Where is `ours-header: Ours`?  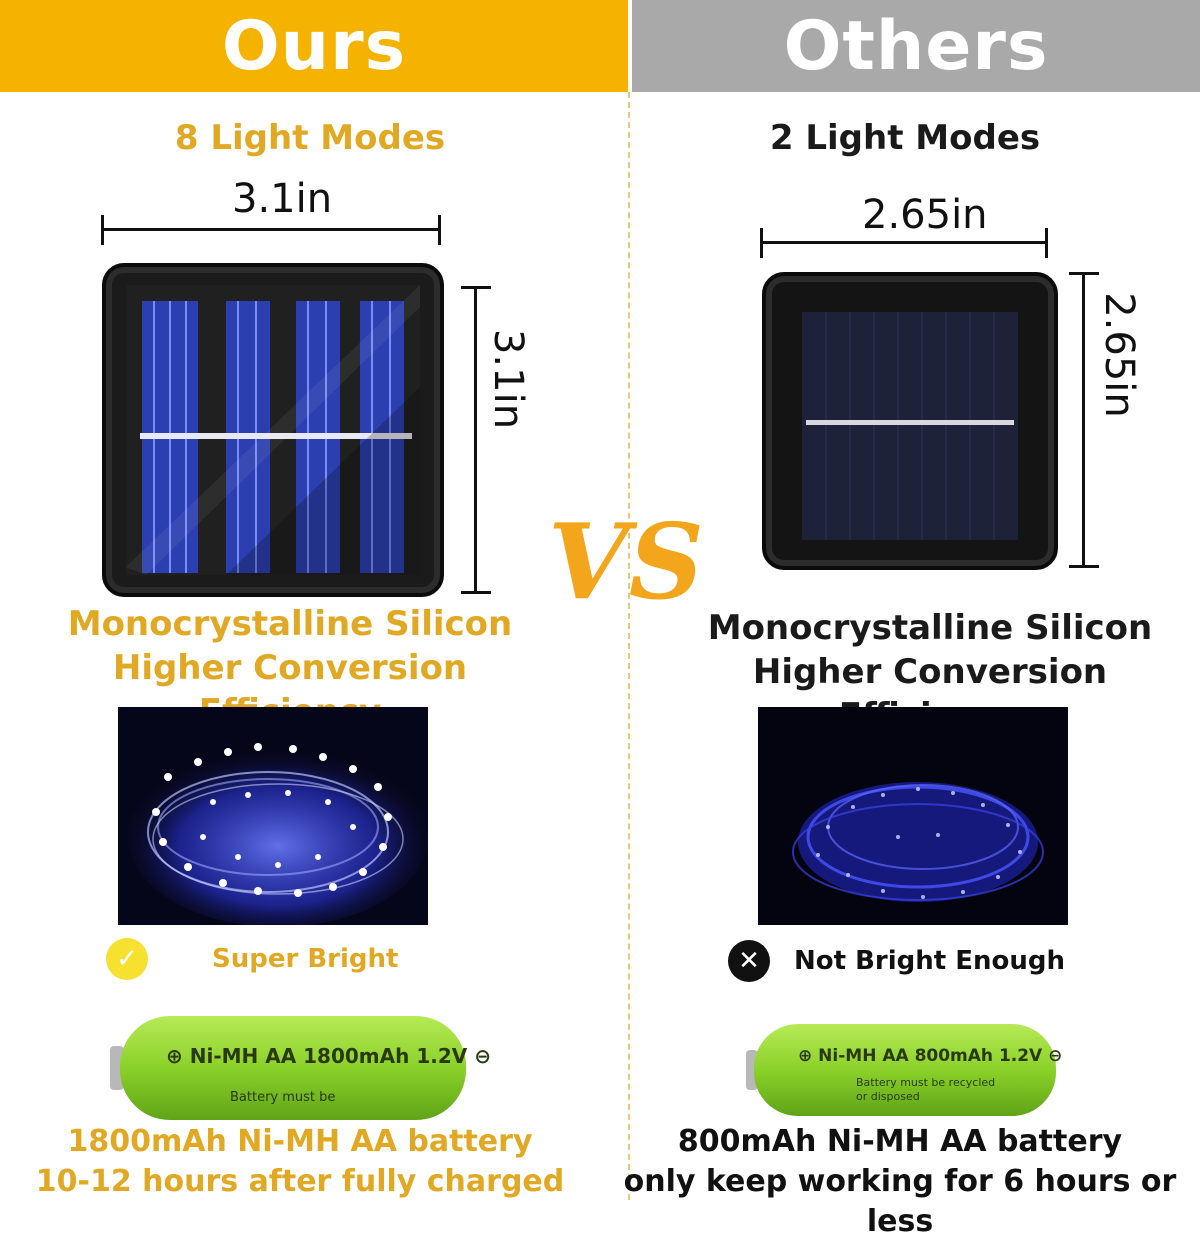
ours-header: Ours is located at coordinates (314, 46).